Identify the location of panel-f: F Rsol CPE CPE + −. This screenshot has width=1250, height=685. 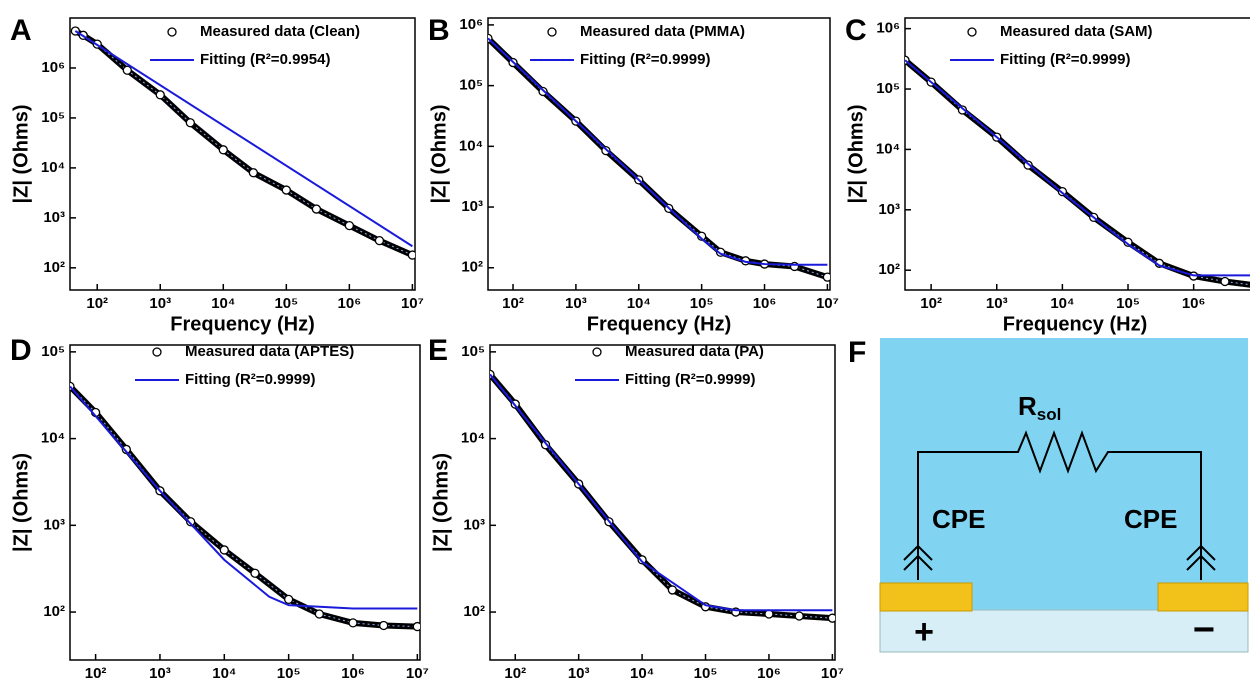
(1048, 494).